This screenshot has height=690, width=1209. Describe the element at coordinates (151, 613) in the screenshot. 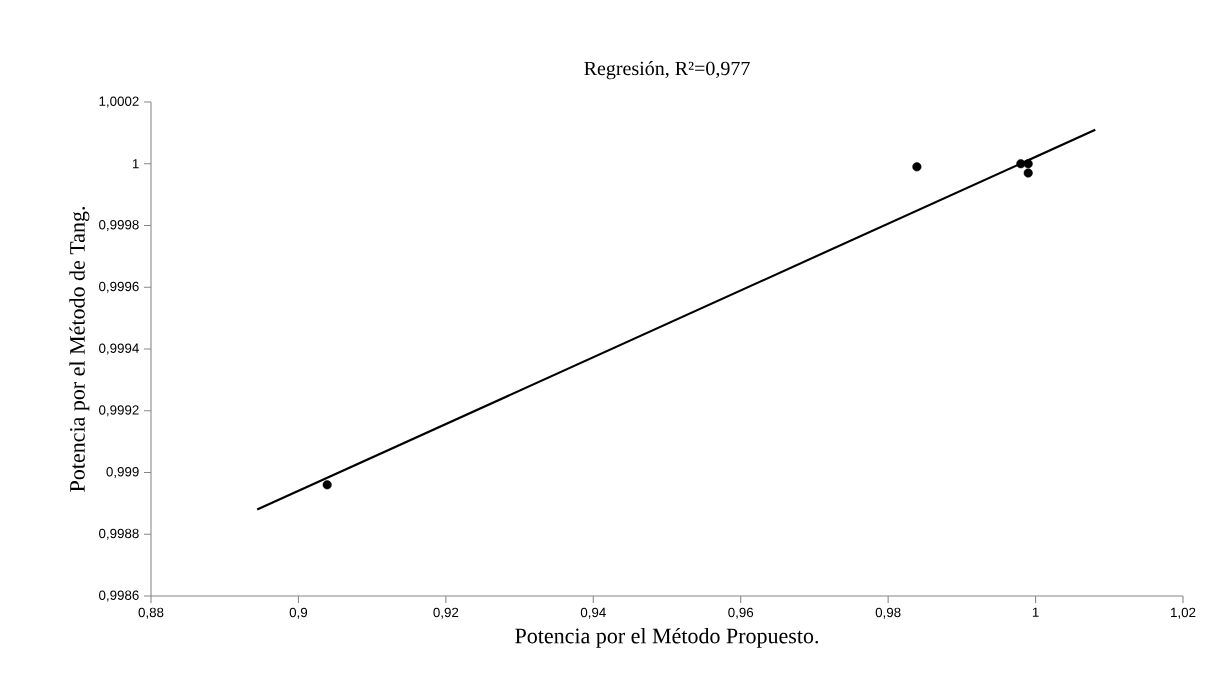

I see `x-tick-label: 0,88` at that location.